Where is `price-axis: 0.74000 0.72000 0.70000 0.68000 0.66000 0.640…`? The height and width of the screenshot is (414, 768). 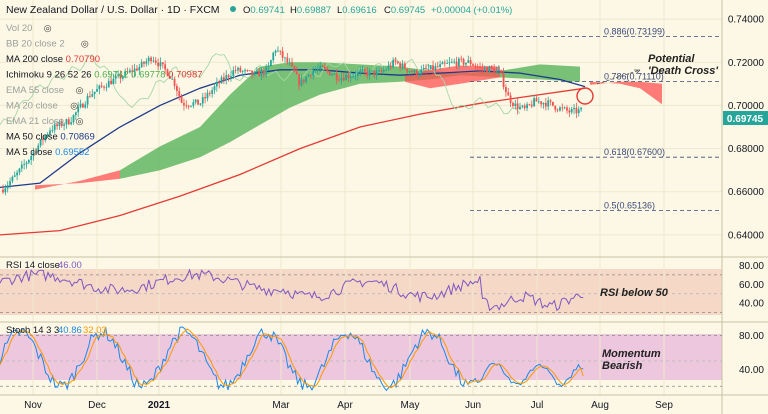
price-axis: 0.74000 0.72000 0.70000 0.68000 0.66000 0.640… is located at coordinates (746, 128).